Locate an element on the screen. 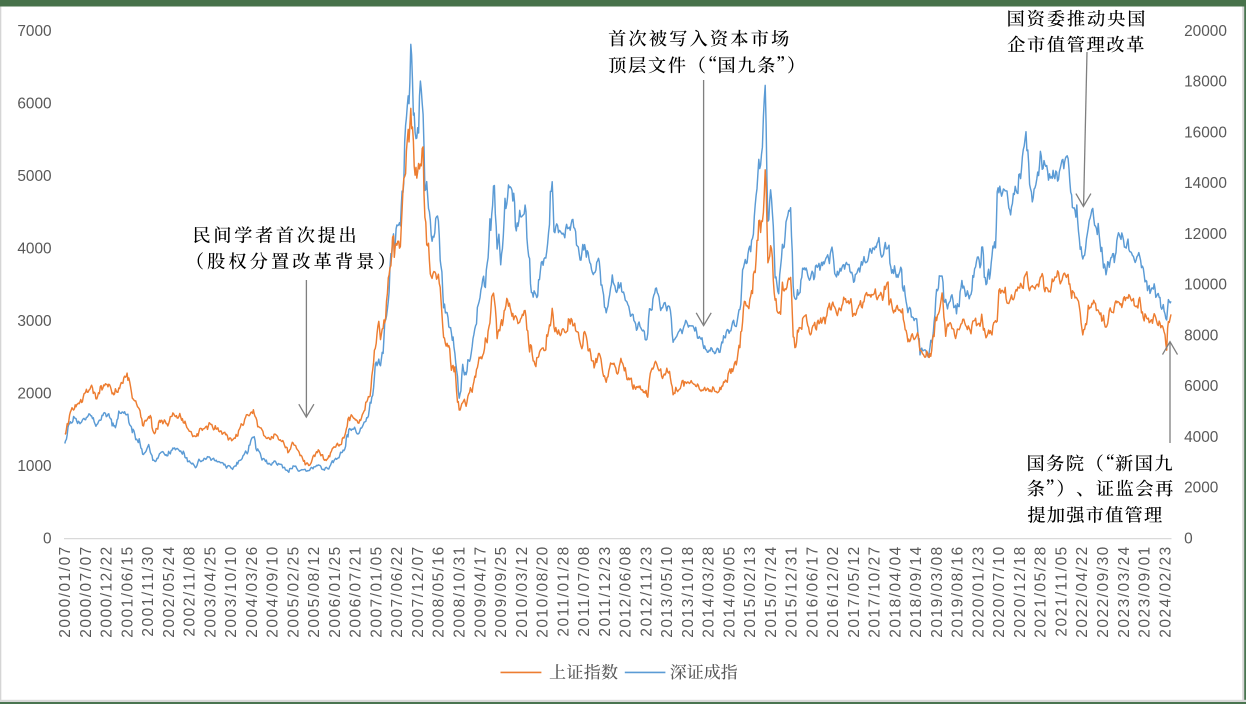  svg-text: 2021/05/28 is located at coordinates (1041, 591).